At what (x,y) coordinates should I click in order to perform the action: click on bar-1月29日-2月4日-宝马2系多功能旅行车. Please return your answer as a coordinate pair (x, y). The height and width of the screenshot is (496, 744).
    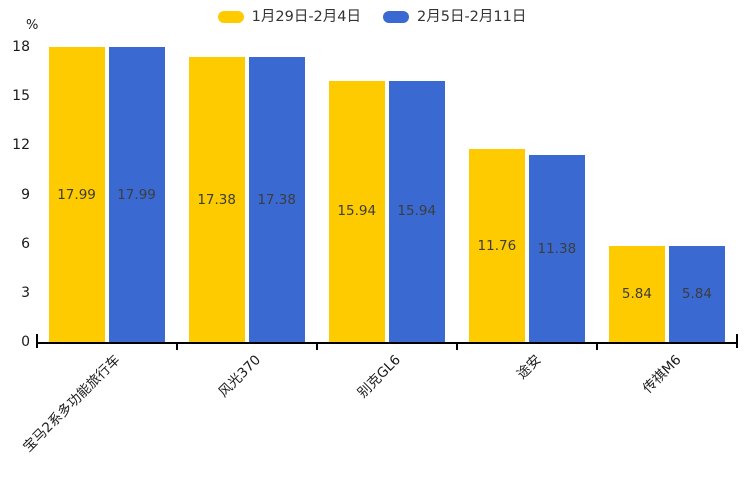
    Looking at the image, I should click on (76, 194).